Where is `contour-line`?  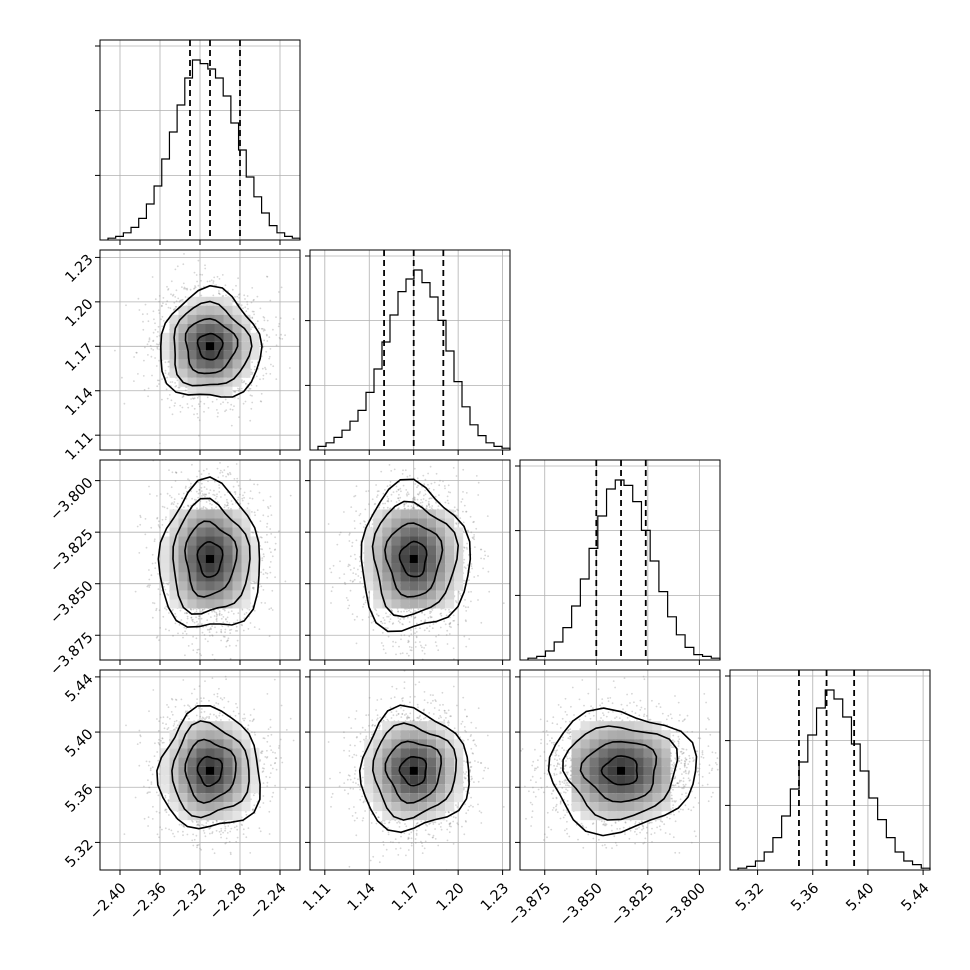
contour-line is located at coordinates (209, 552).